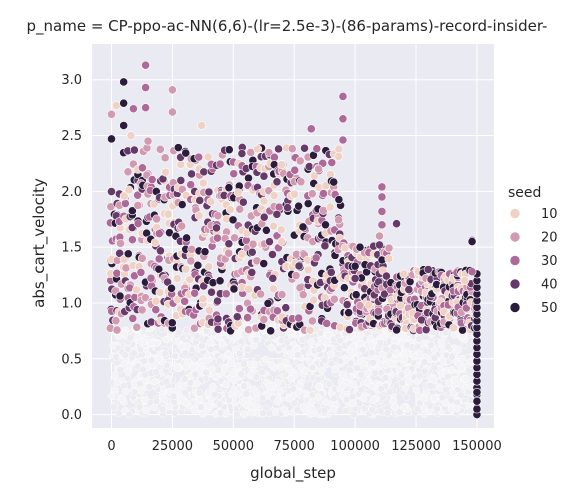  I want to click on x-tick-label: 0, so click(111, 446).